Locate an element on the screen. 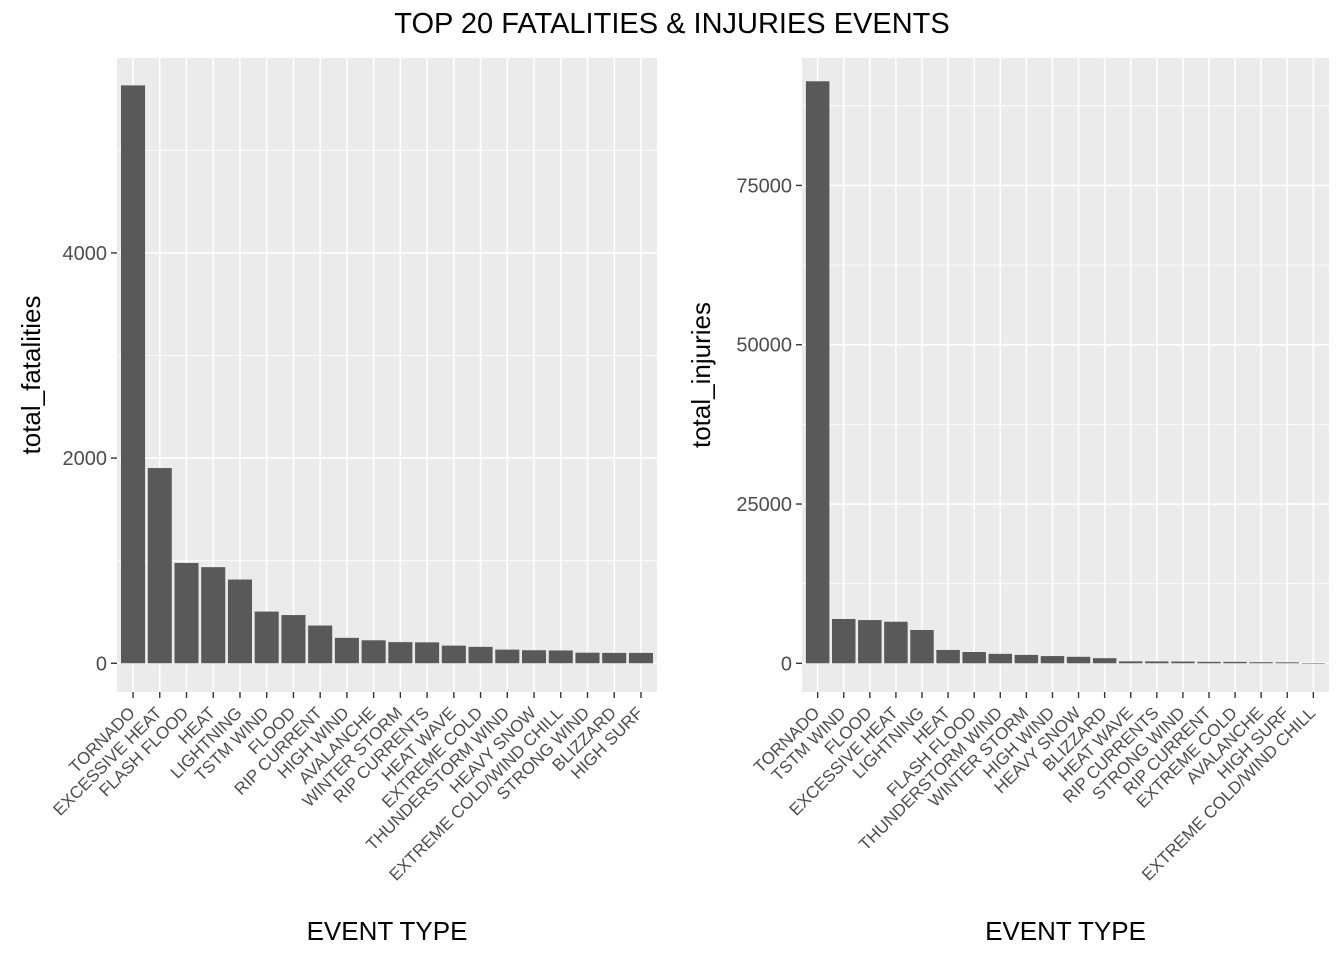  y-tick-label: 25000 is located at coordinates (764, 505).